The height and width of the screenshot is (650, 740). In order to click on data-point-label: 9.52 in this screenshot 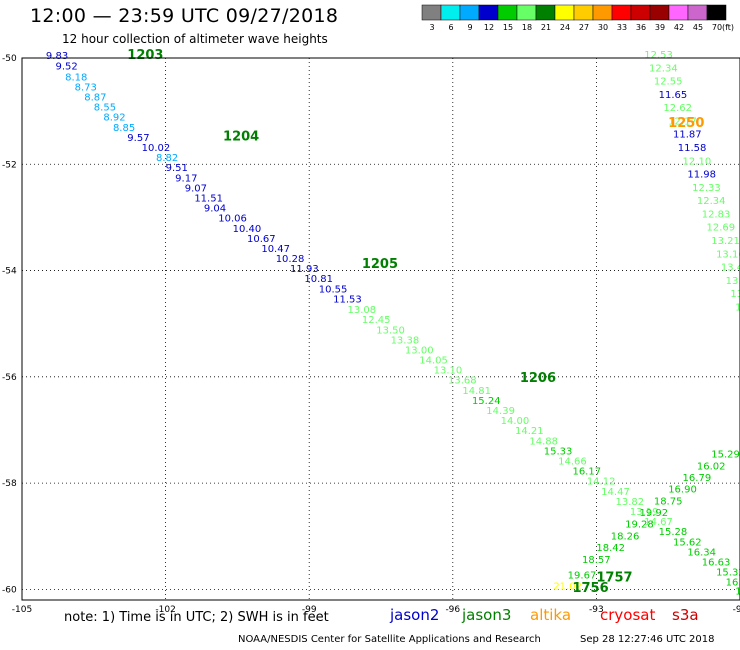, I will do `click(67, 67)`.